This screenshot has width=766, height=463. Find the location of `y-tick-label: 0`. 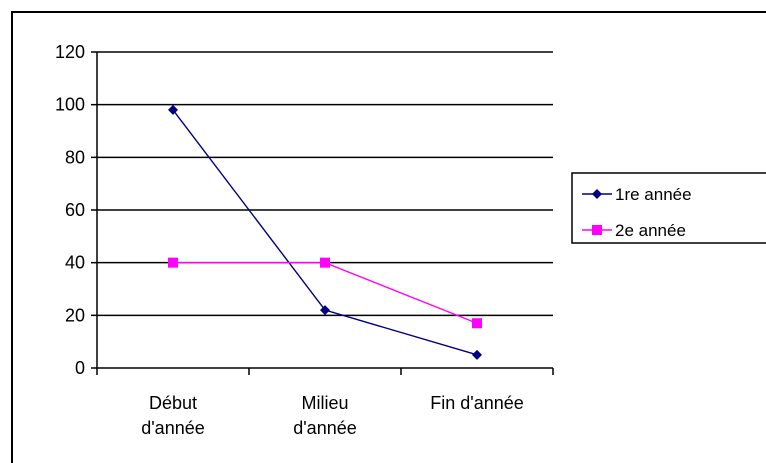

y-tick-label: 0 is located at coordinates (80, 368).